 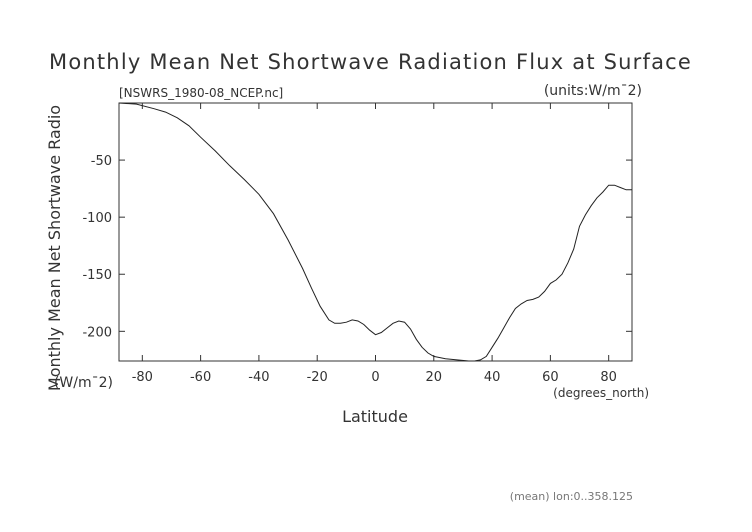 I want to click on x-tick-label: 20, so click(x=434, y=377).